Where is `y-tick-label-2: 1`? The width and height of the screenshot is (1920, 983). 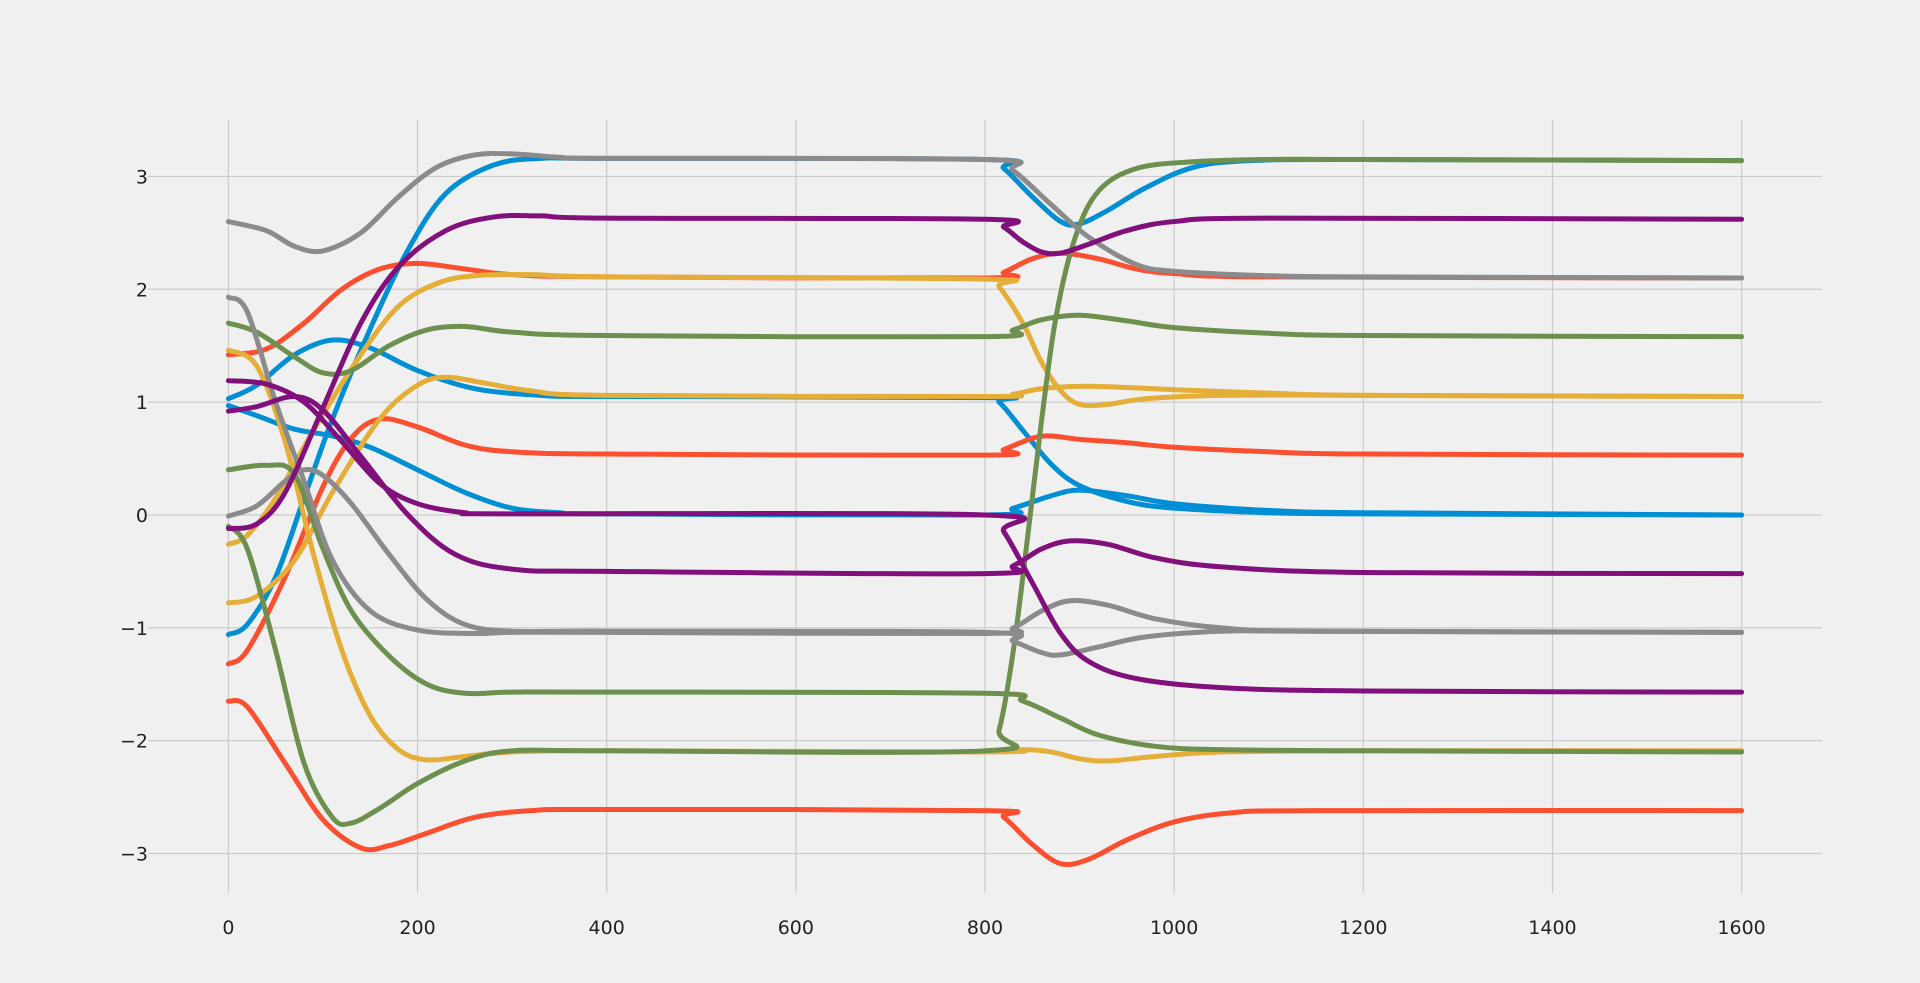 y-tick-label-2: 1 is located at coordinates (142, 403).